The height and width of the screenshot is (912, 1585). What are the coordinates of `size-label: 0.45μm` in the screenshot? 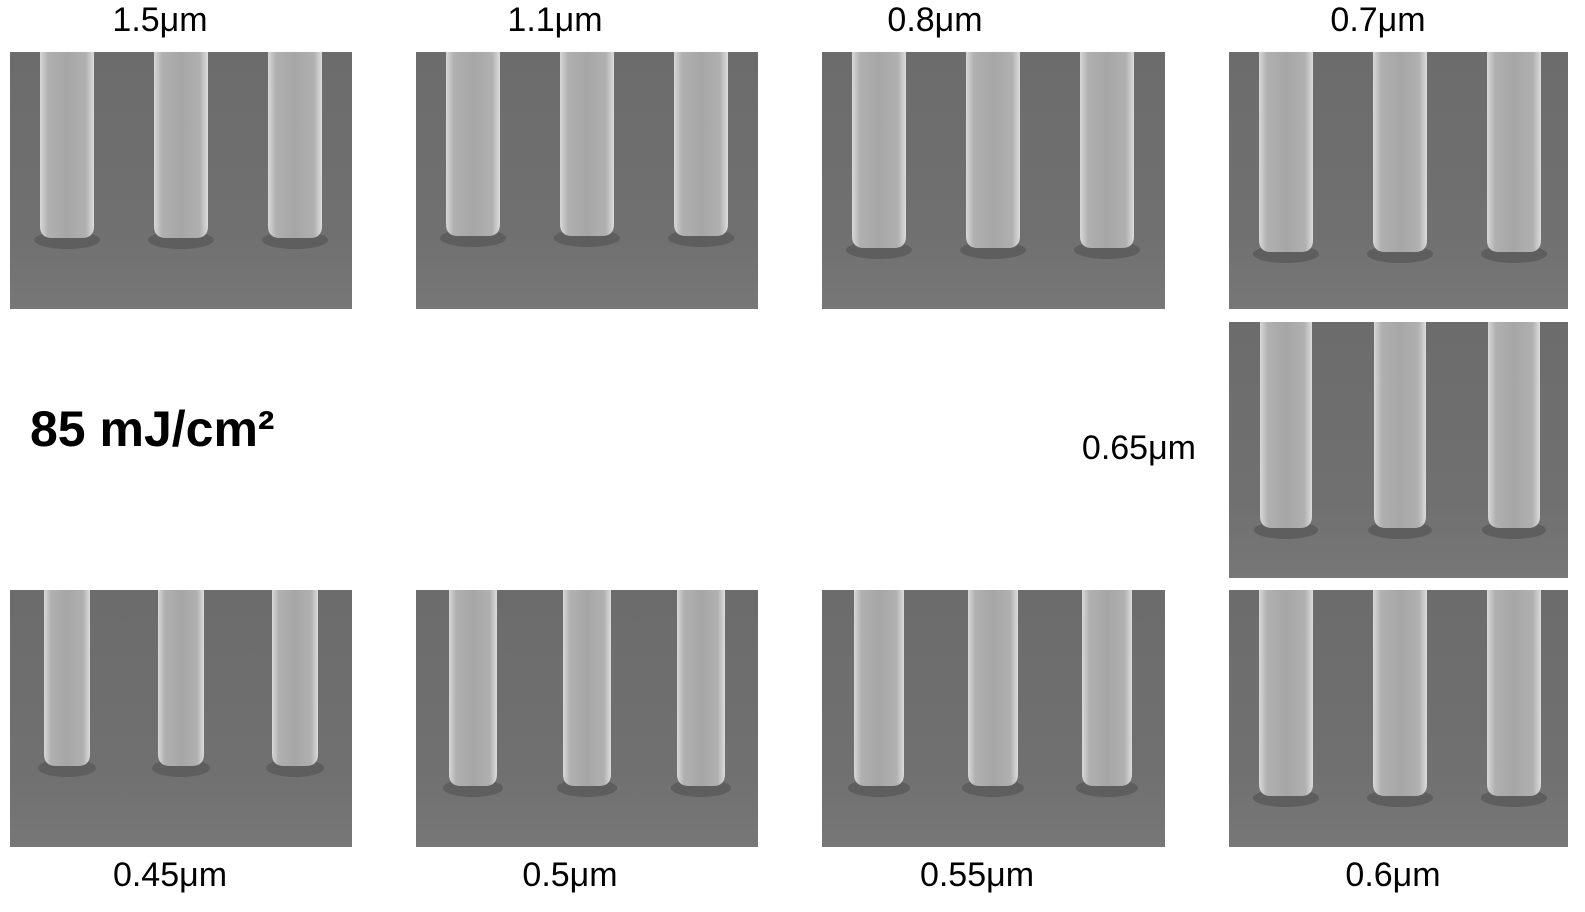 It's located at (170, 875).